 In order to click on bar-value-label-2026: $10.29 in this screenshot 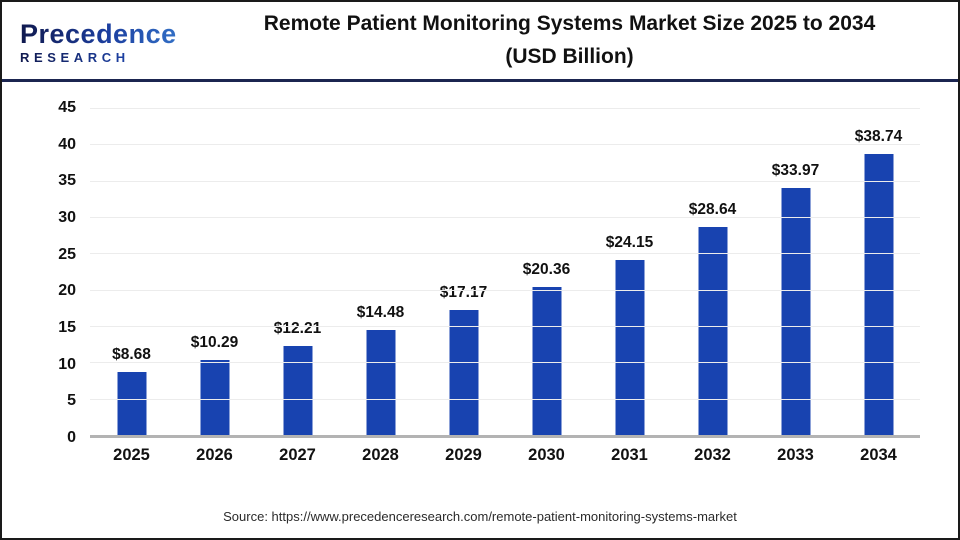, I will do `click(214, 343)`.